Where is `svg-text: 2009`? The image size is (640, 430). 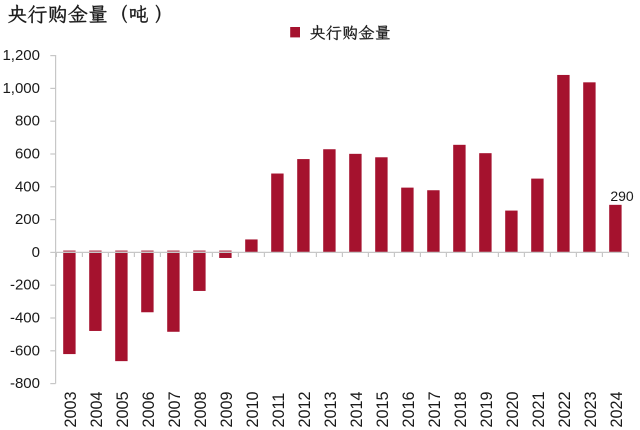
svg-text: 2009 is located at coordinates (227, 409).